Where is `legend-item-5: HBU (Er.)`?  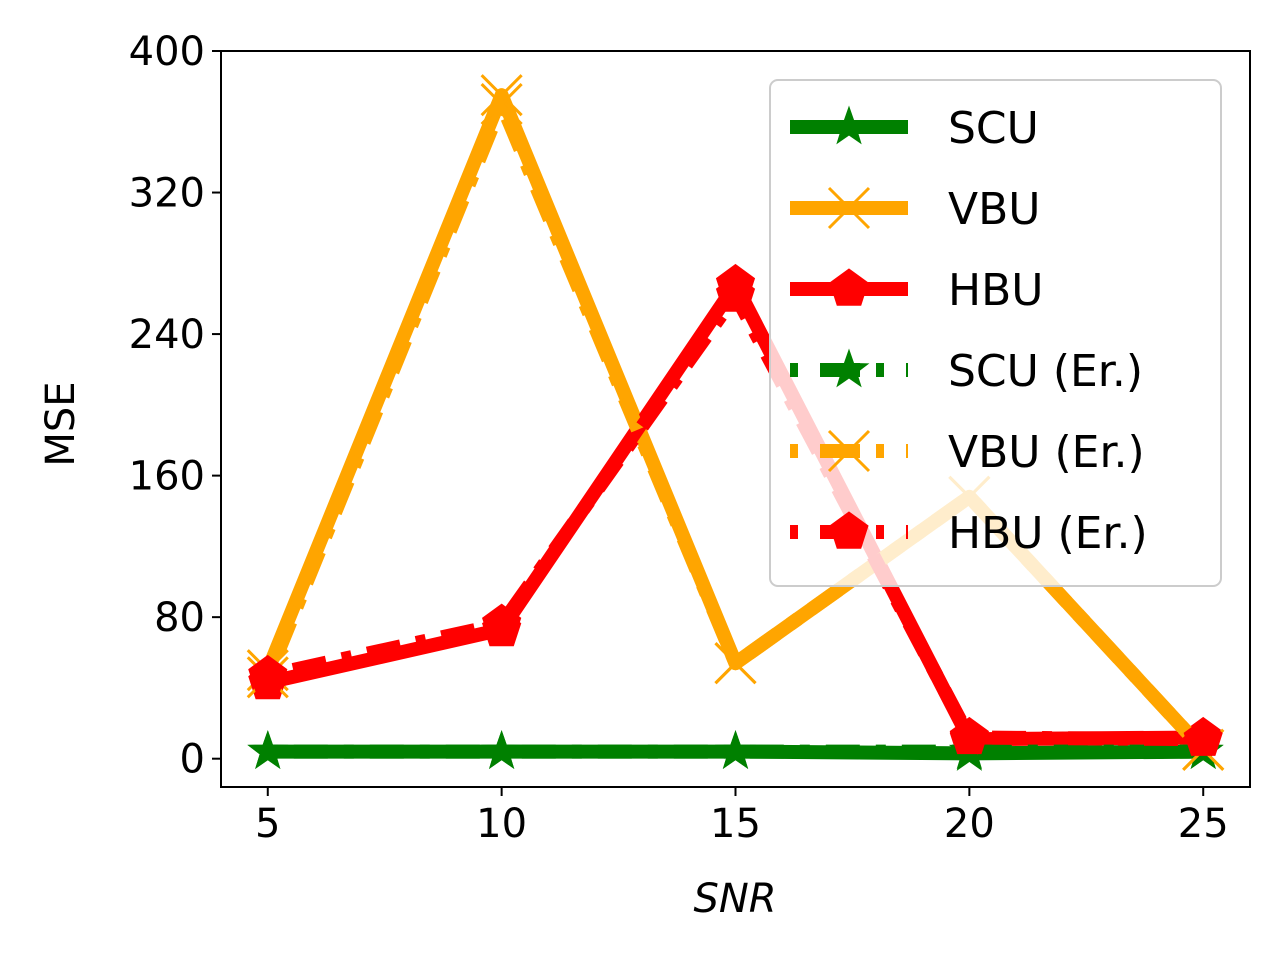 legend-item-5: HBU (Er.) is located at coordinates (969, 533).